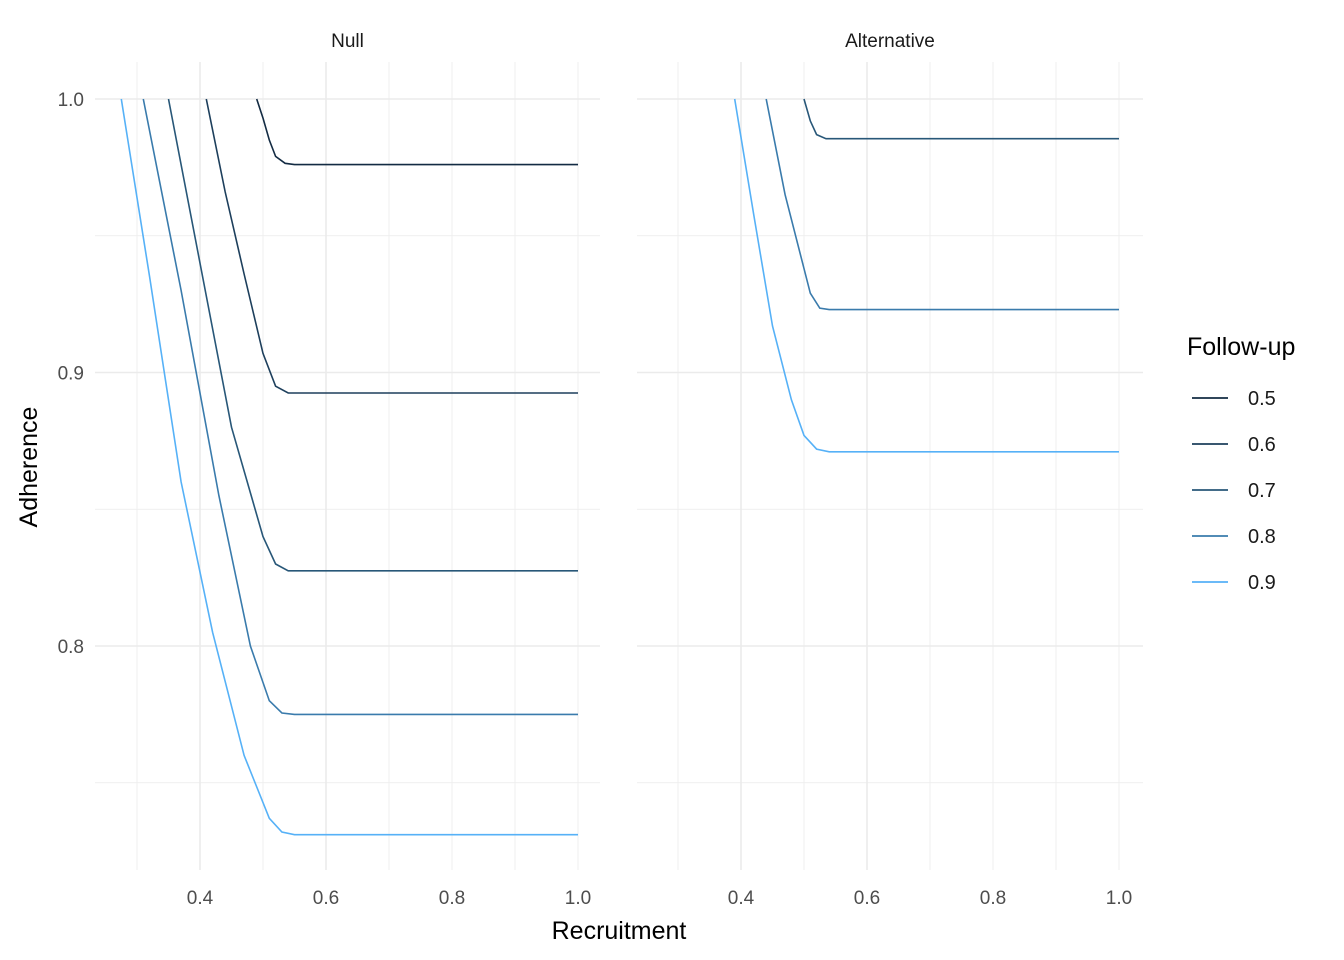 The width and height of the screenshot is (1344, 960). I want to click on legend-label: 0.9, so click(1262, 583).